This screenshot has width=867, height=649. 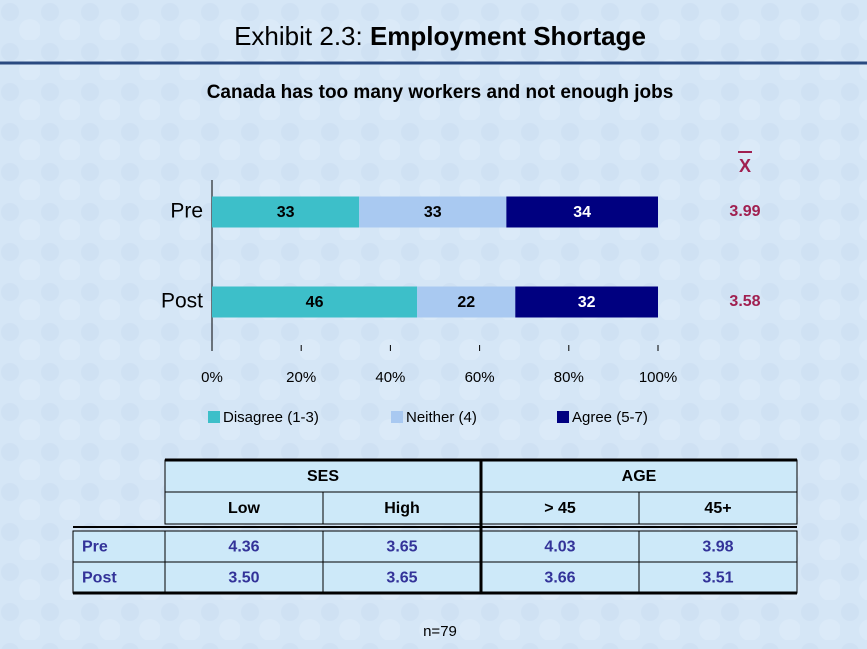 I want to click on column-header: > 45, so click(x=560, y=508).